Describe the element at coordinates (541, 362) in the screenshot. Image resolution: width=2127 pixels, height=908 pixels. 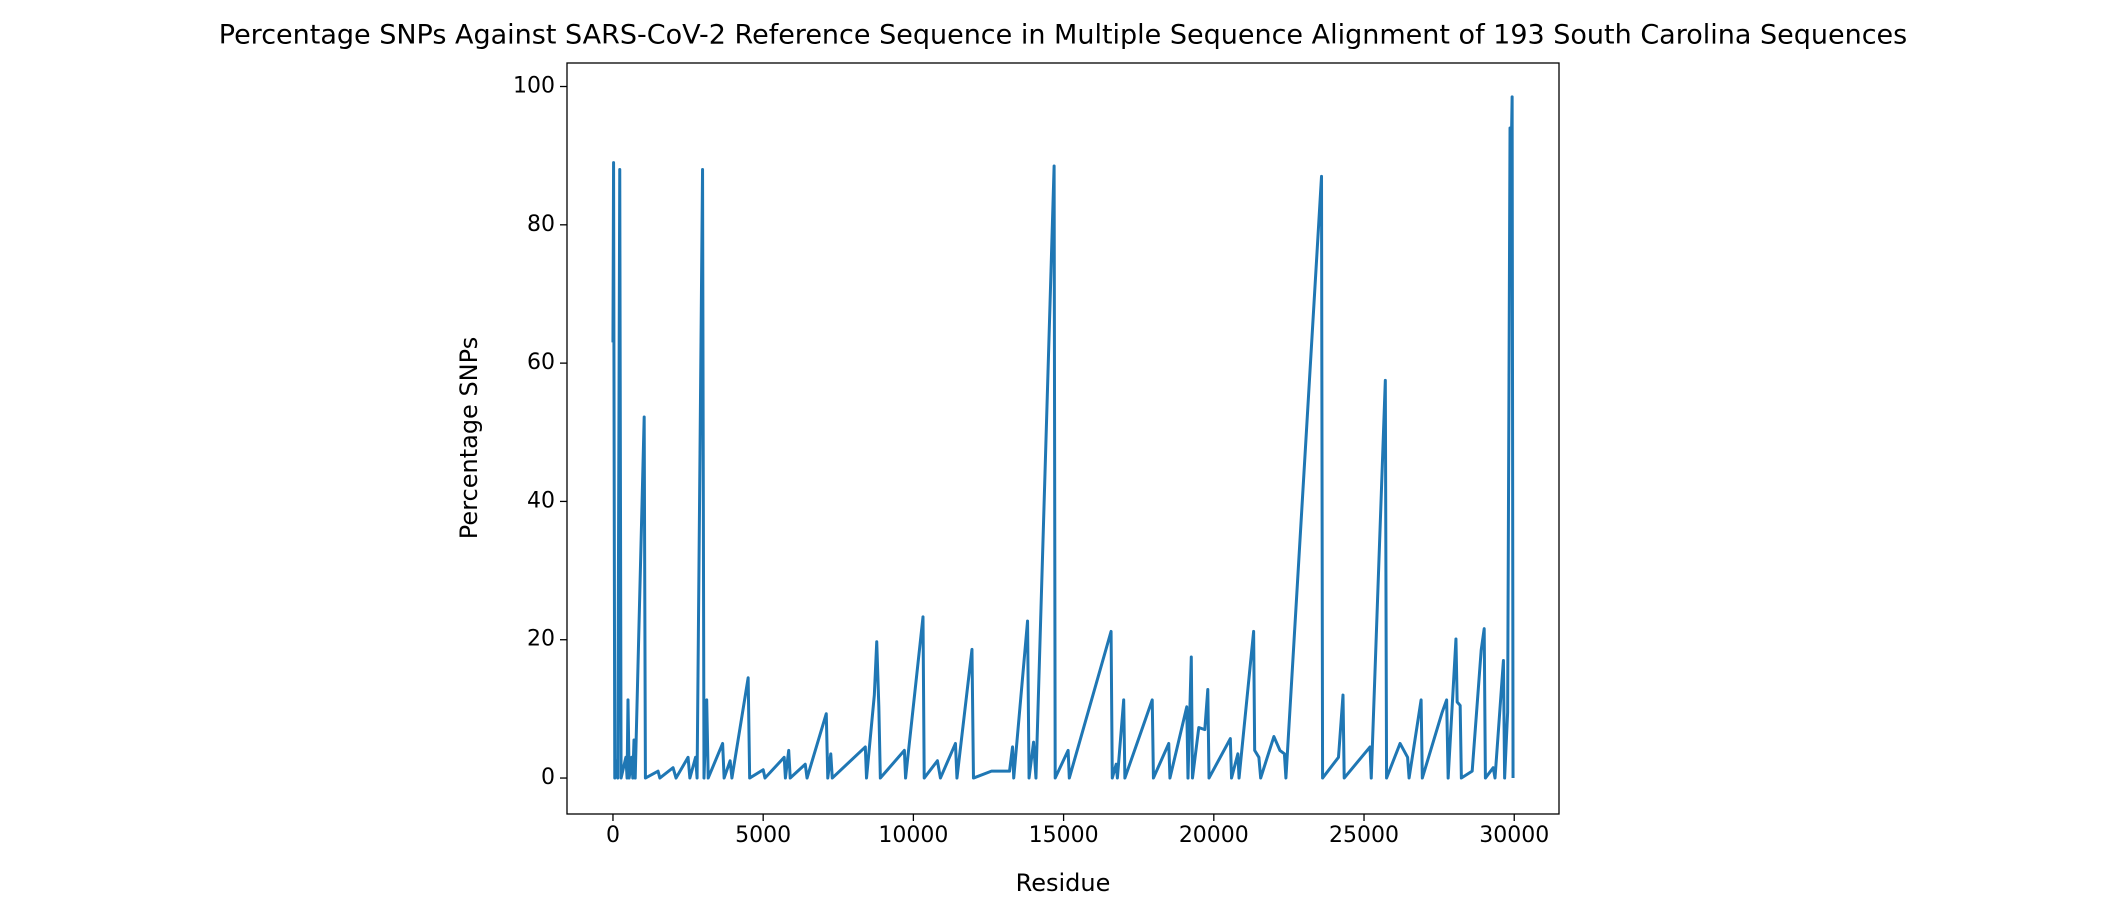
I see `y-tick-label: 60` at that location.